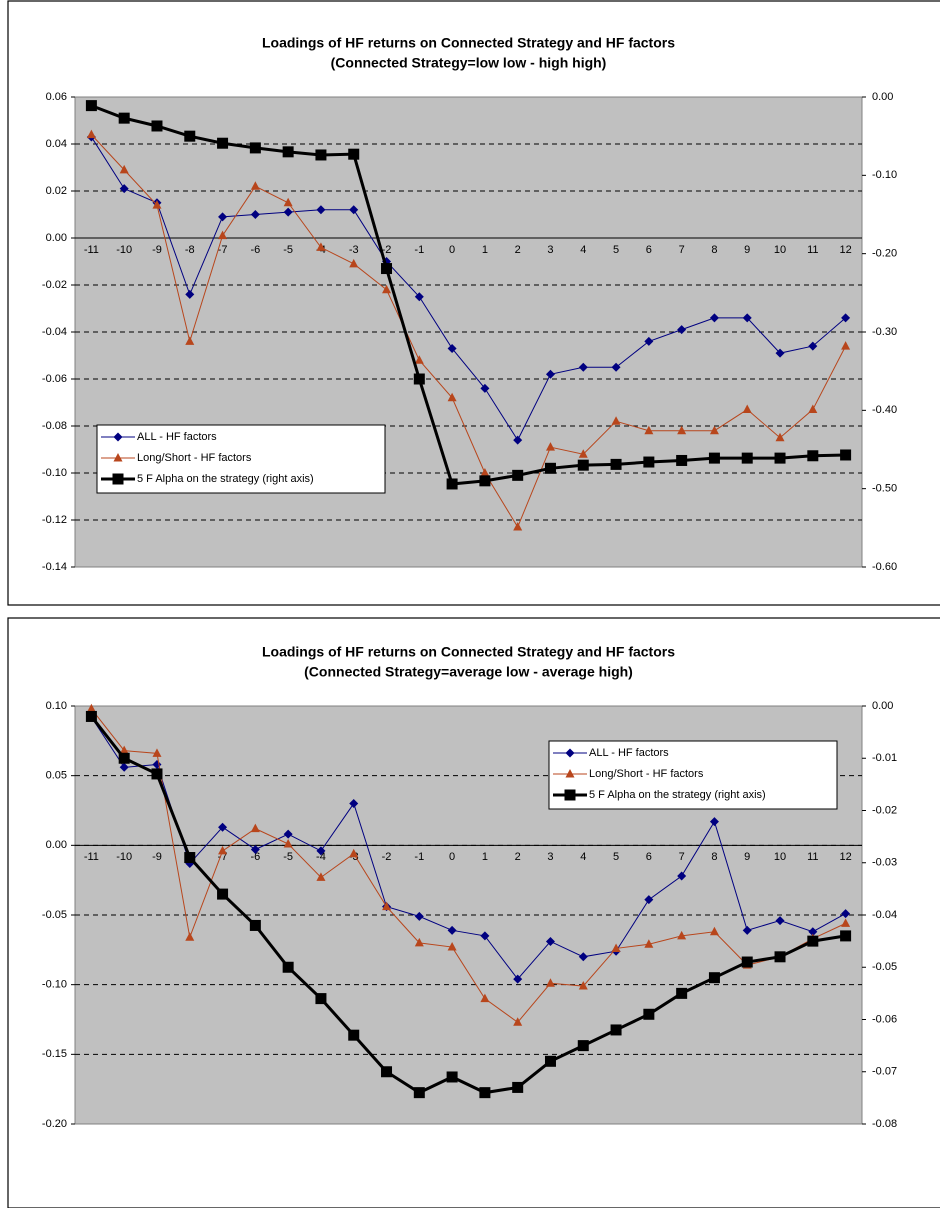 This screenshot has width=940, height=1208. What do you see at coordinates (91, 250) in the screenshot?
I see `x-tick-label: -11` at bounding box center [91, 250].